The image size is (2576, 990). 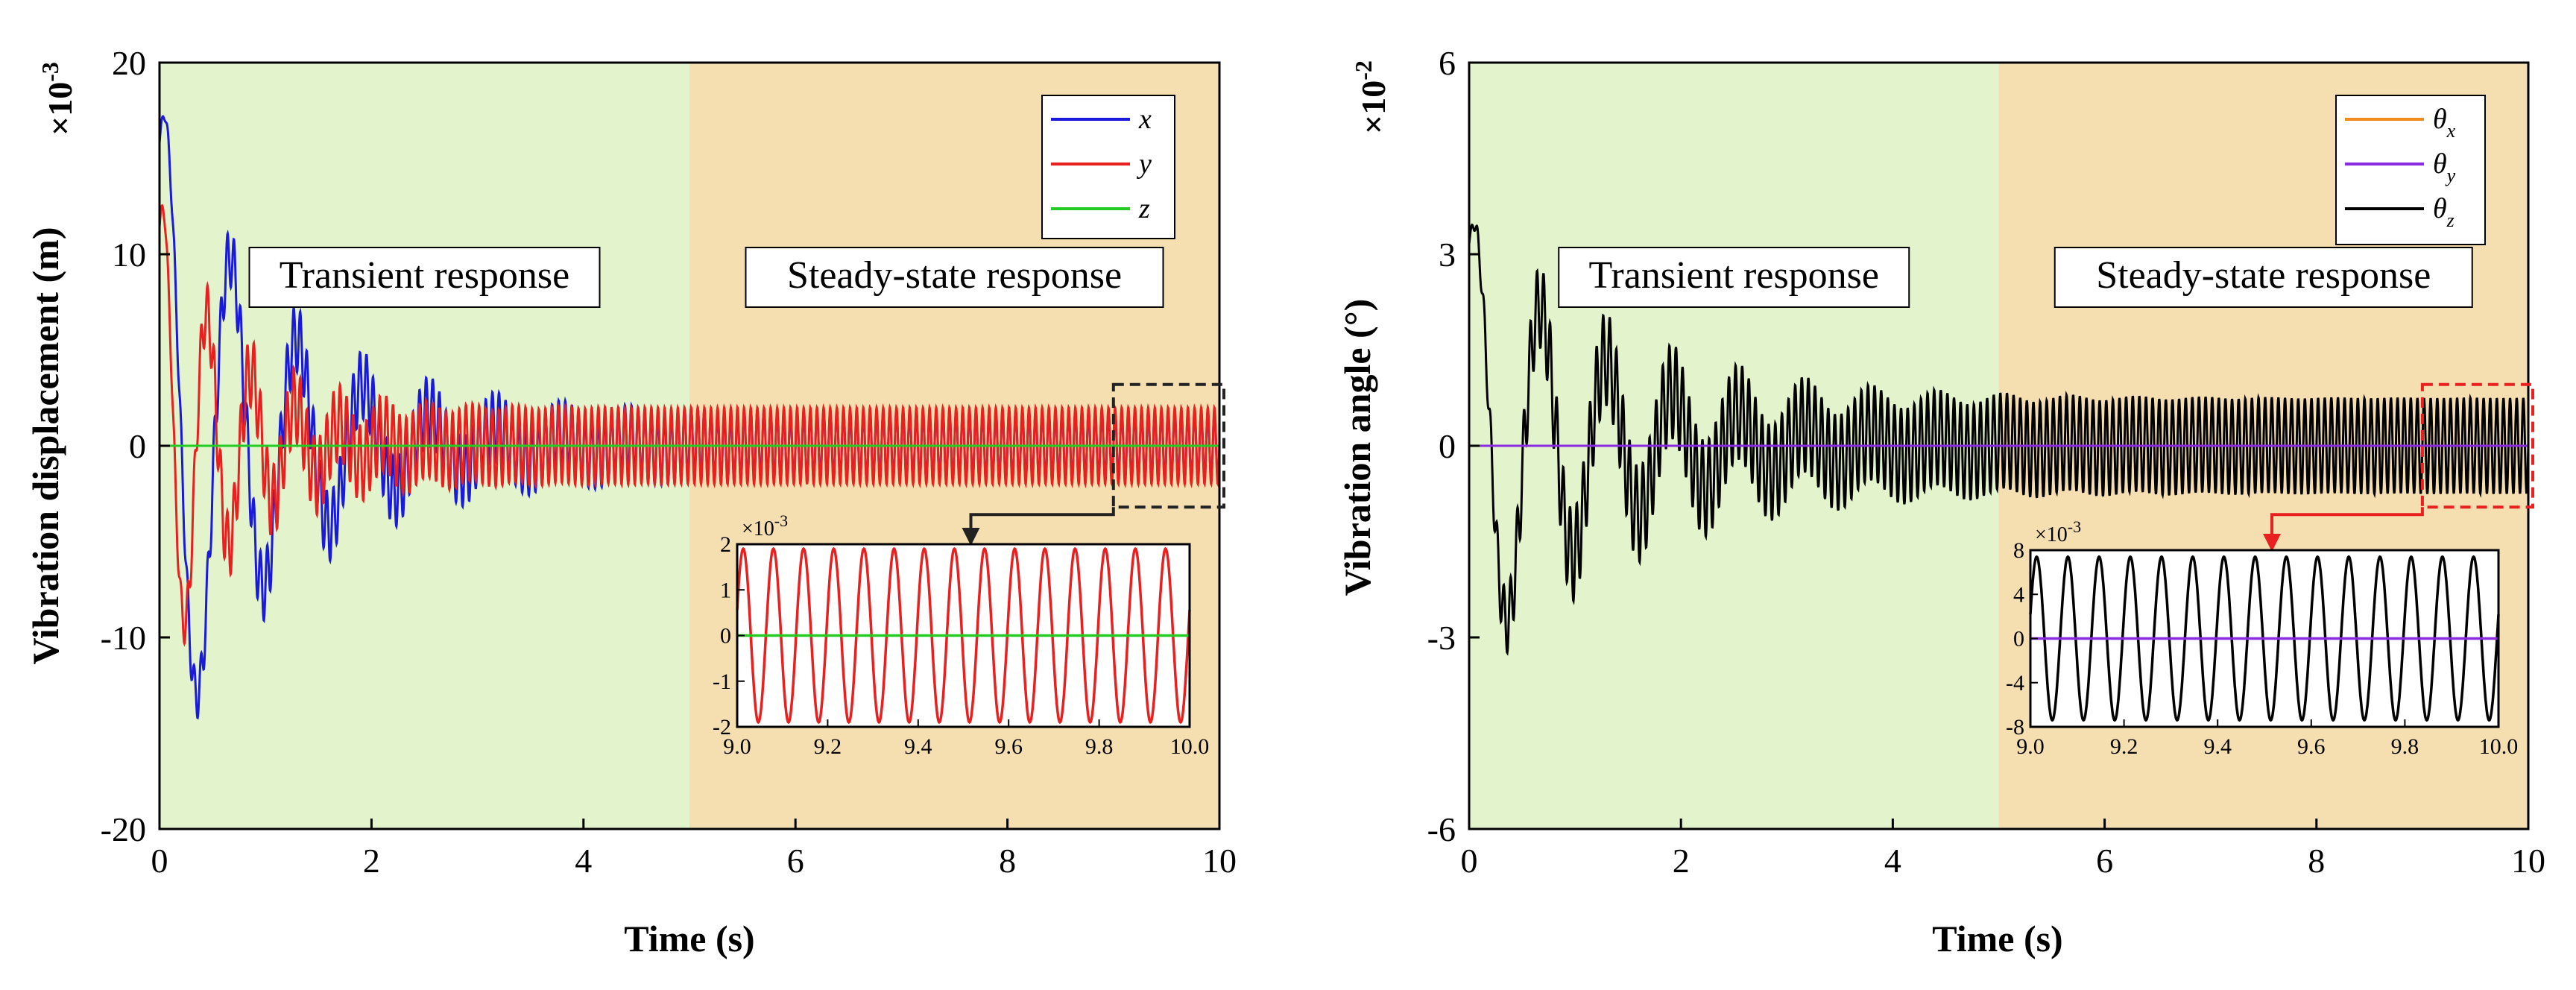 What do you see at coordinates (123, 638) in the screenshot?
I see `y-tick-label: -10` at bounding box center [123, 638].